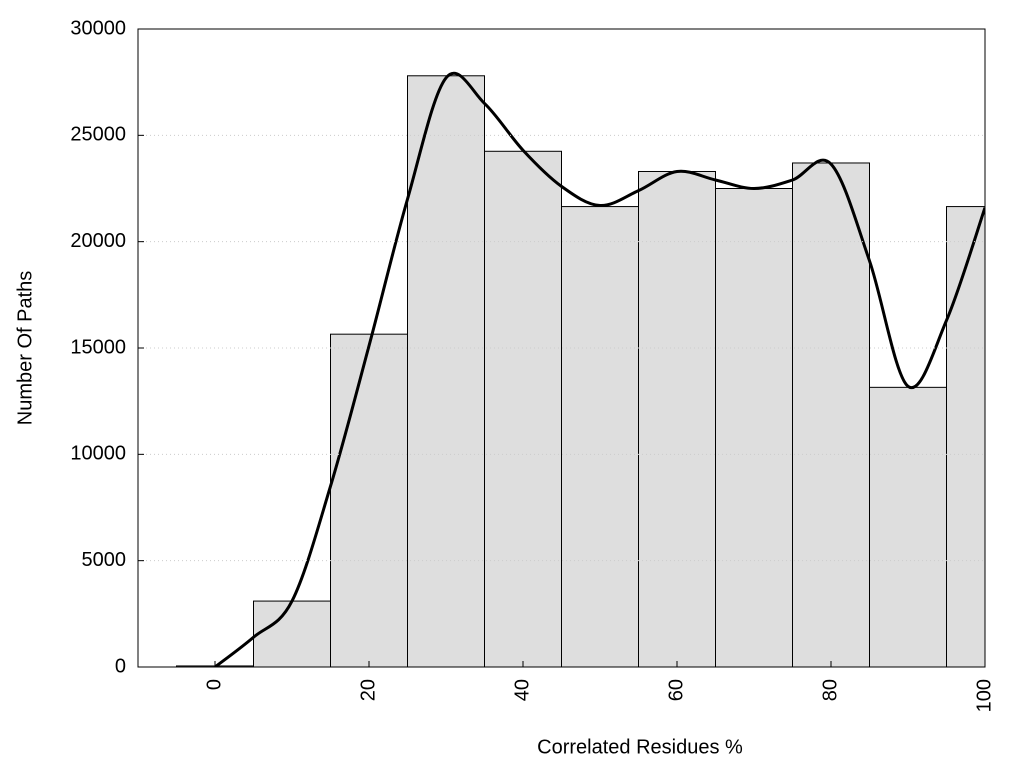 This screenshot has height=768, width=1024. I want to click on y-tick-label: 0, so click(120, 666).